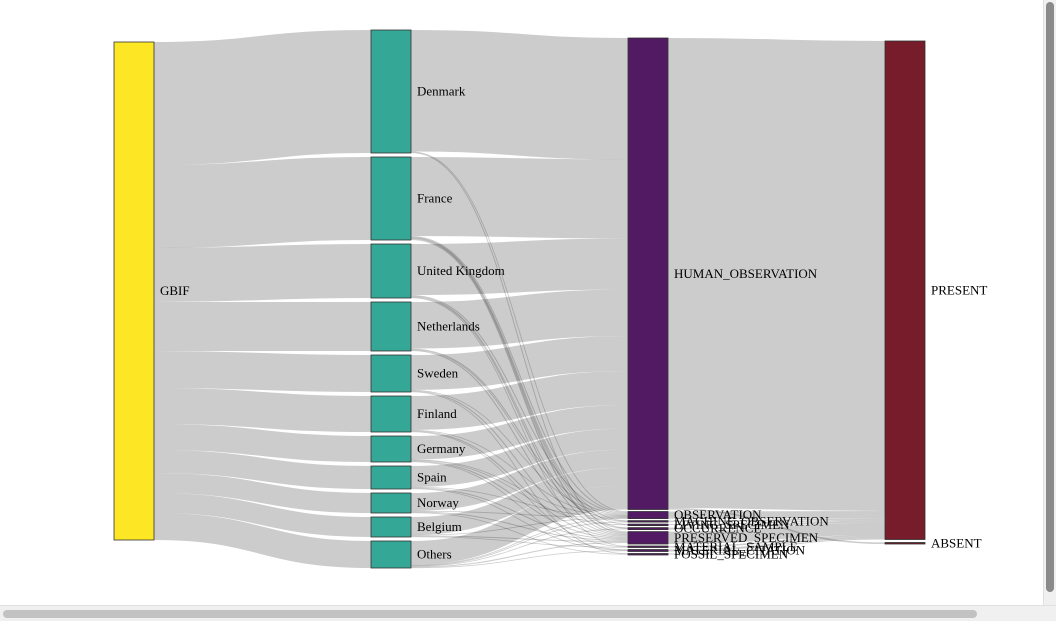 This screenshot has width=1056, height=621. Describe the element at coordinates (905, 290) in the screenshot. I see `node-present` at that location.